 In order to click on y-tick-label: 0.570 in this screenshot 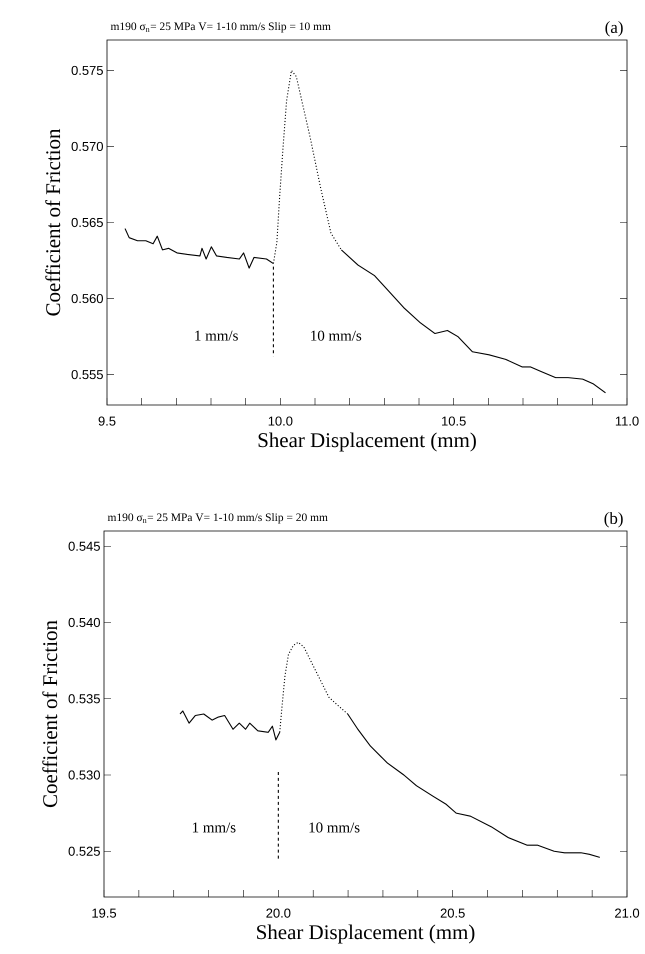, I will do `click(87, 147)`.